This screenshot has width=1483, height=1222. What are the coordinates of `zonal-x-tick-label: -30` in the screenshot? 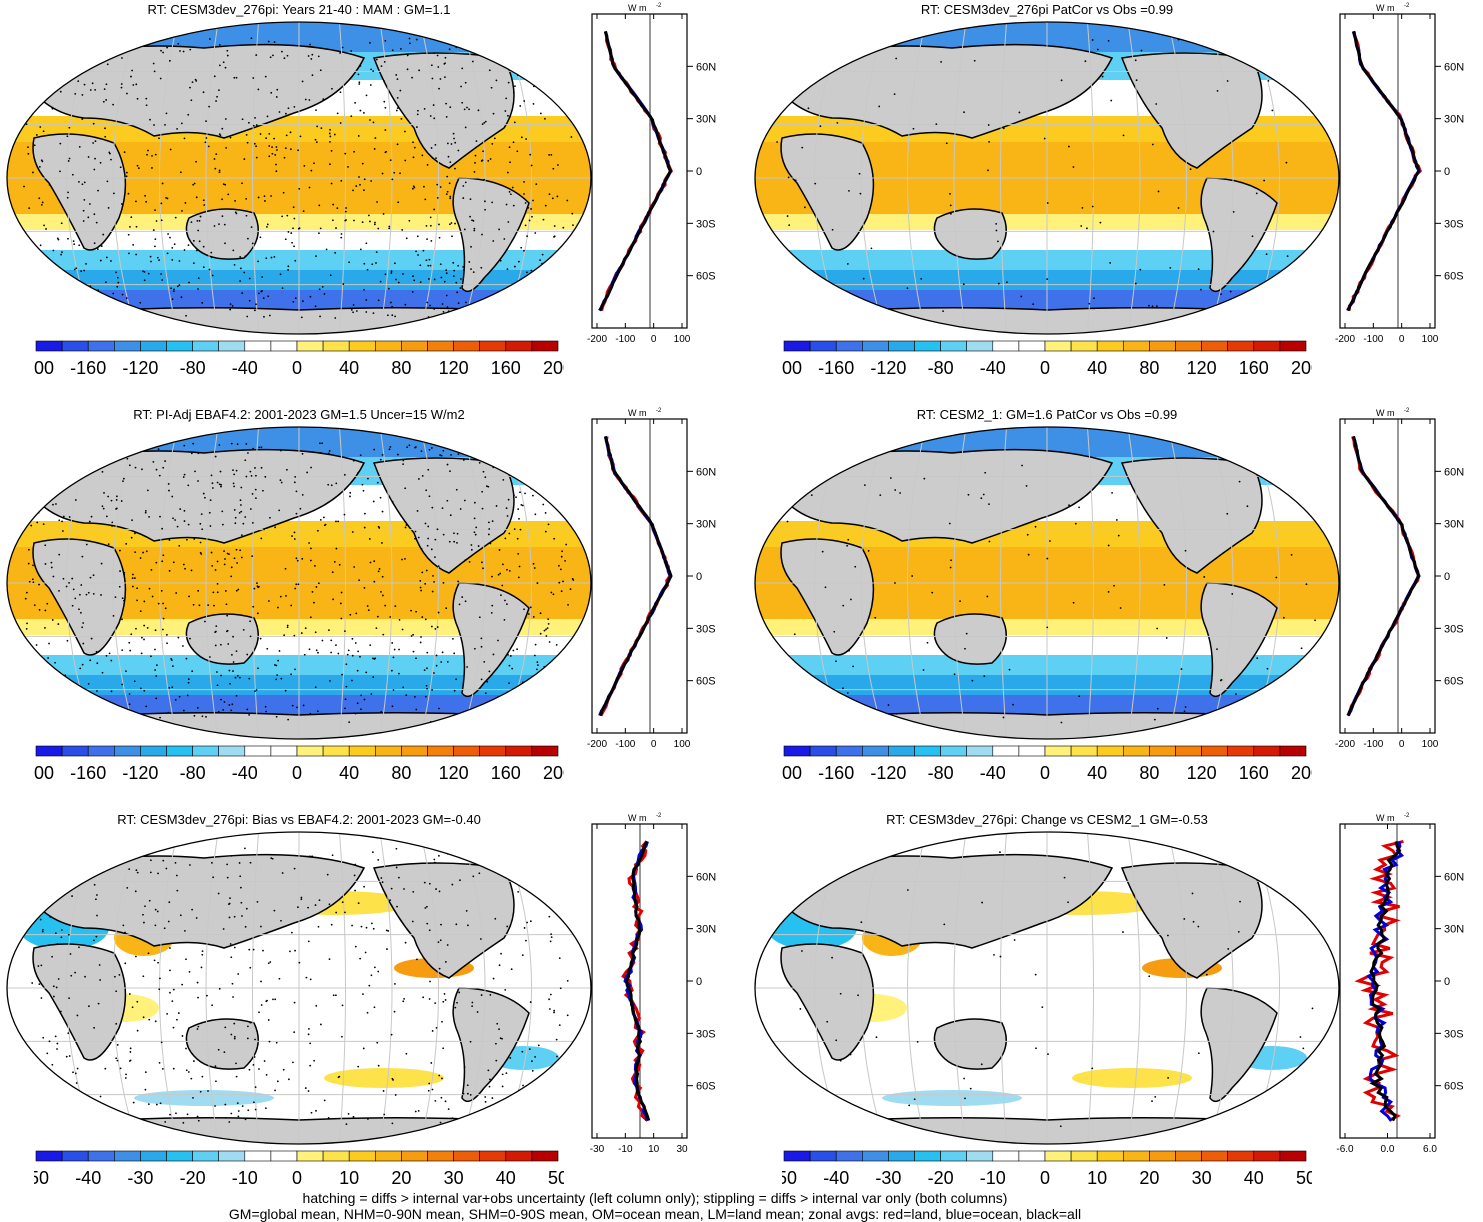 It's located at (597, 1149).